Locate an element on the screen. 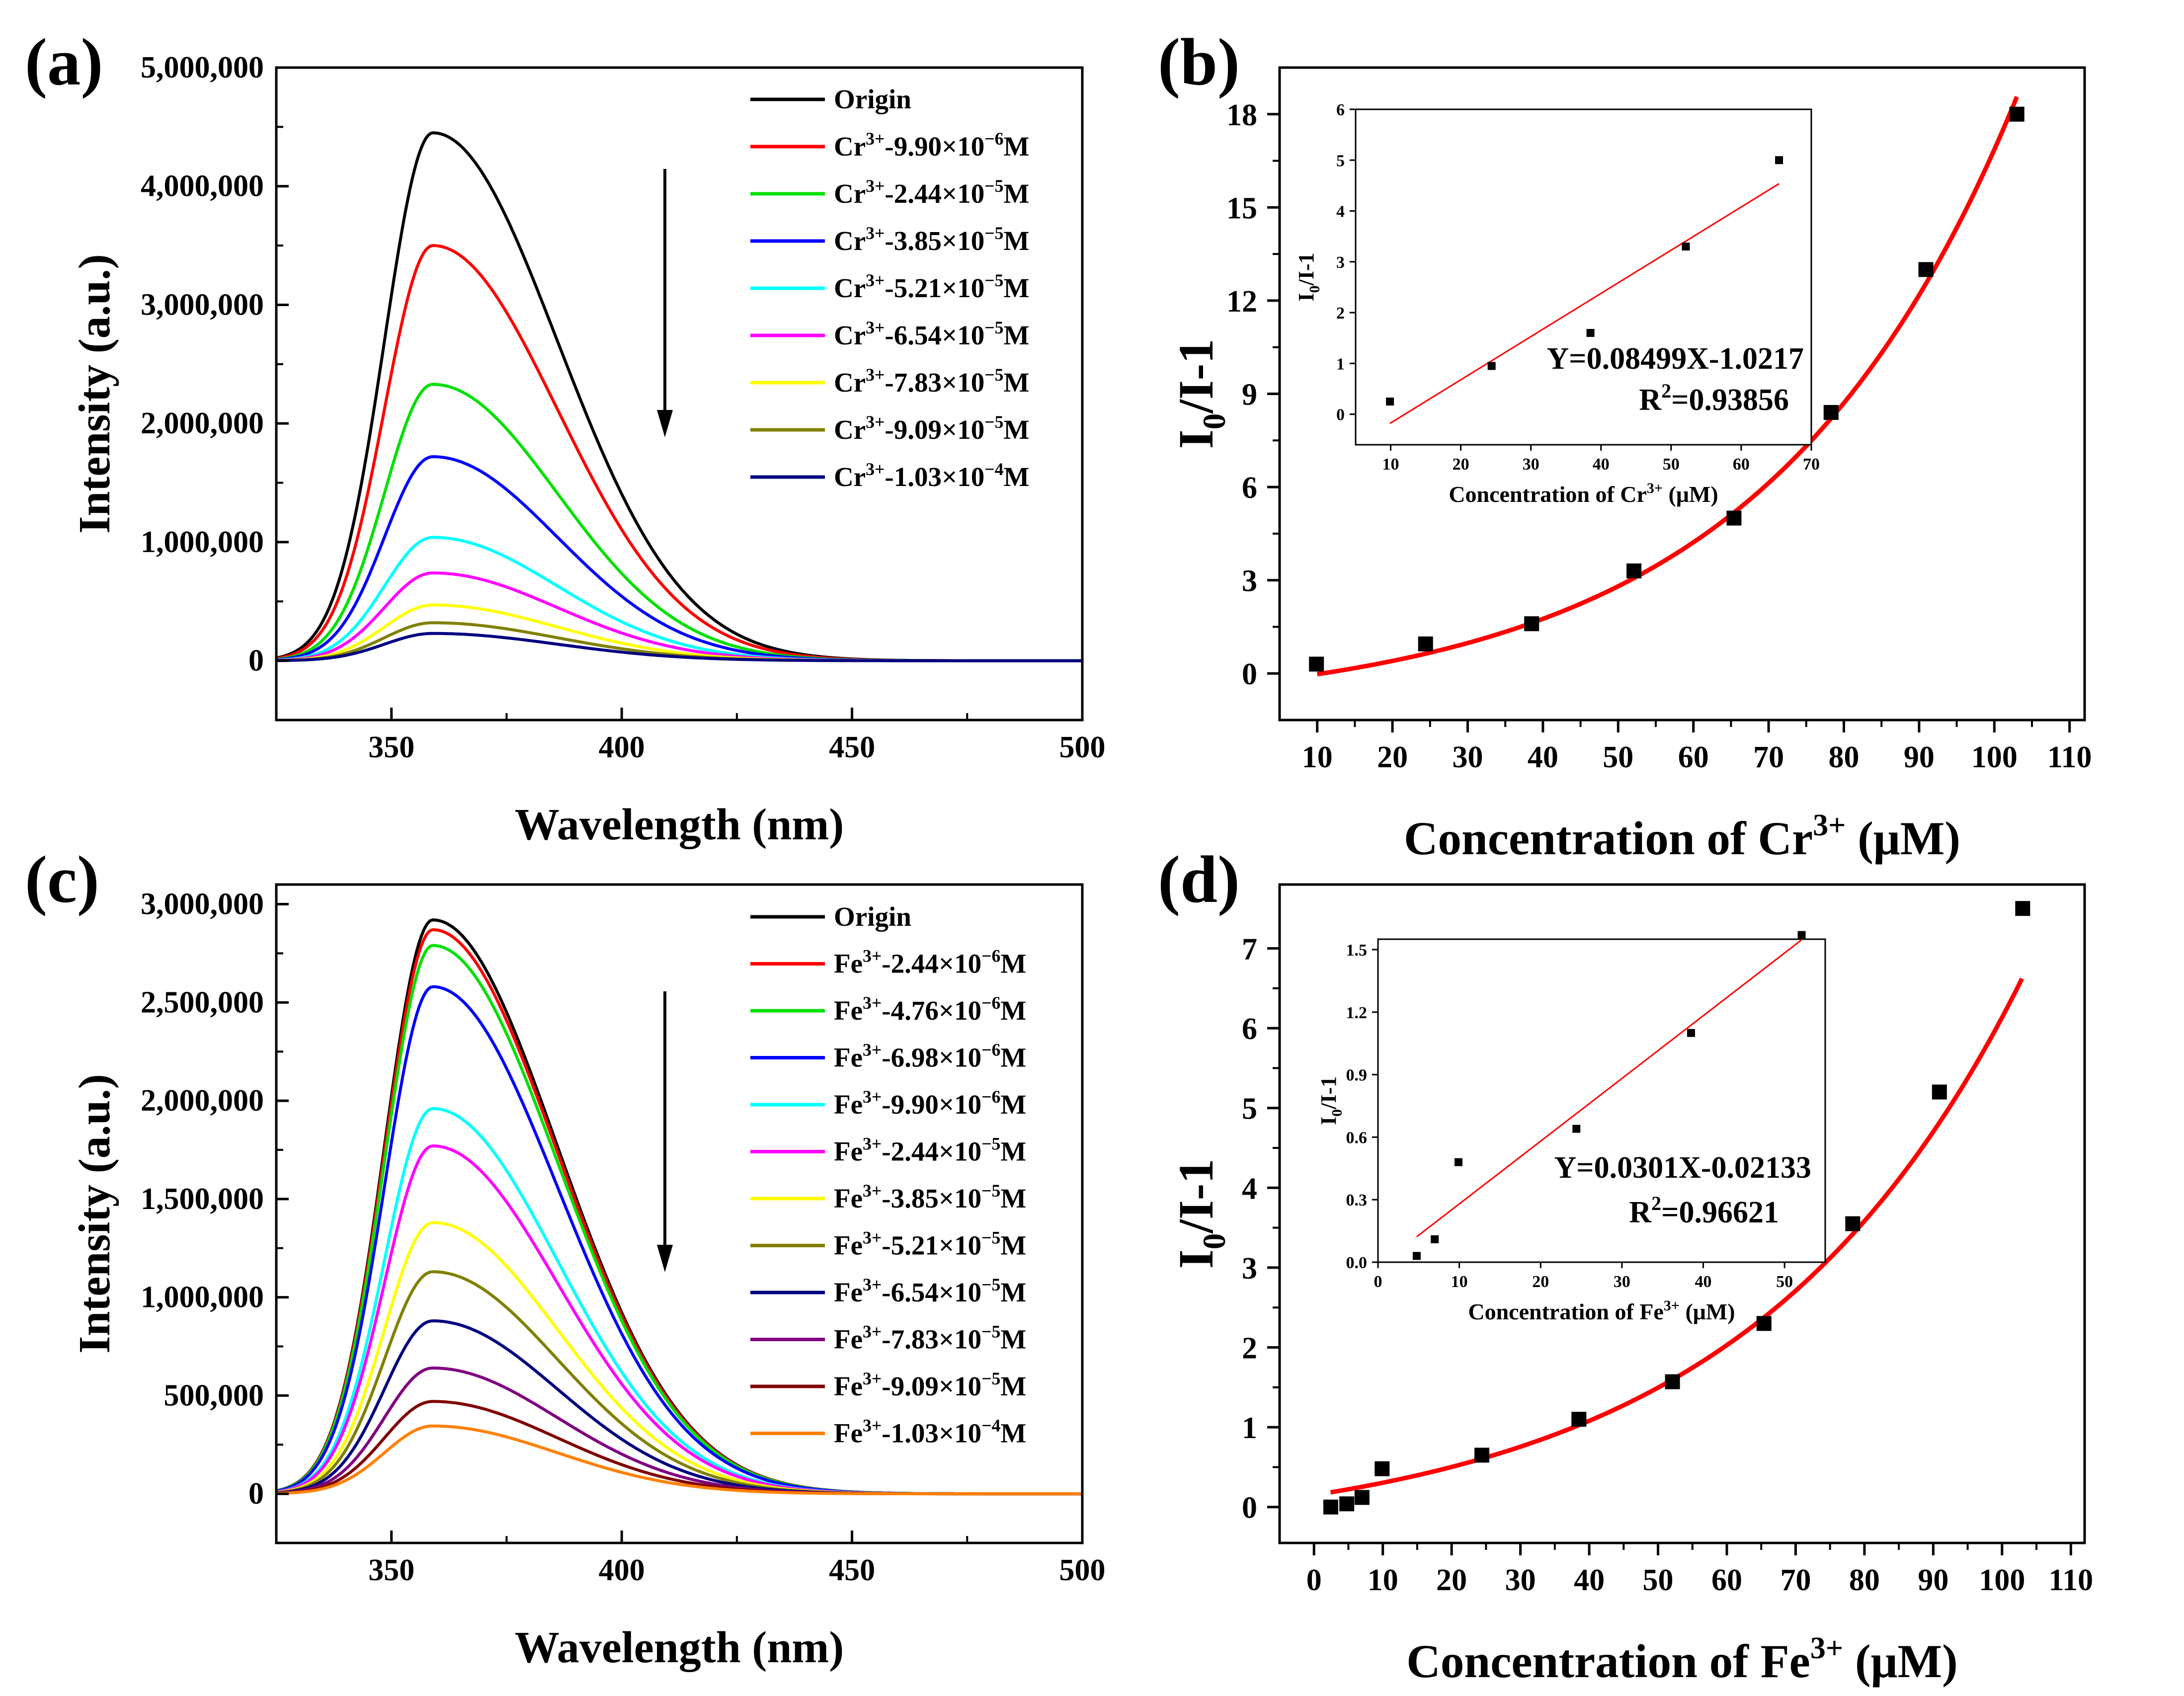 The height and width of the screenshot is (1696, 2184). x-tick-label: 50 is located at coordinates (1618, 757).